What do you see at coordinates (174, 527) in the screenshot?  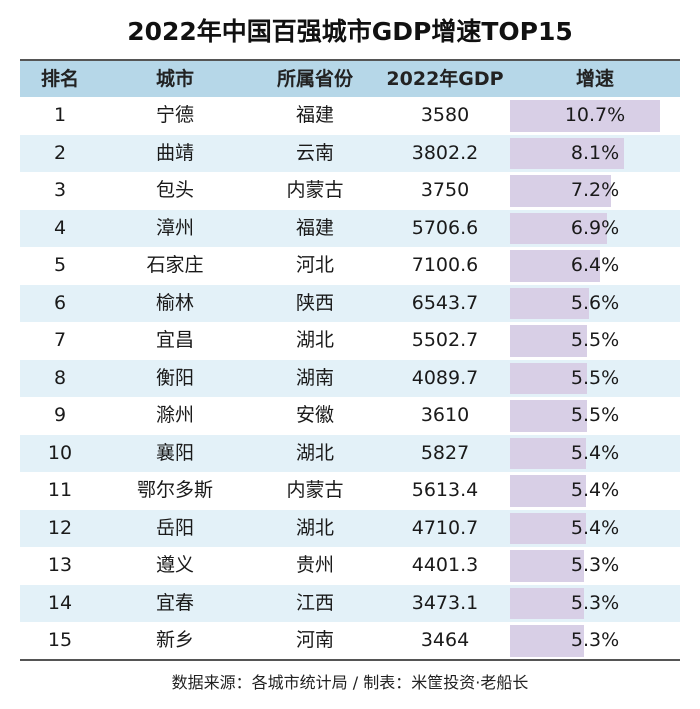 I see `cell-city: 岳阳` at bounding box center [174, 527].